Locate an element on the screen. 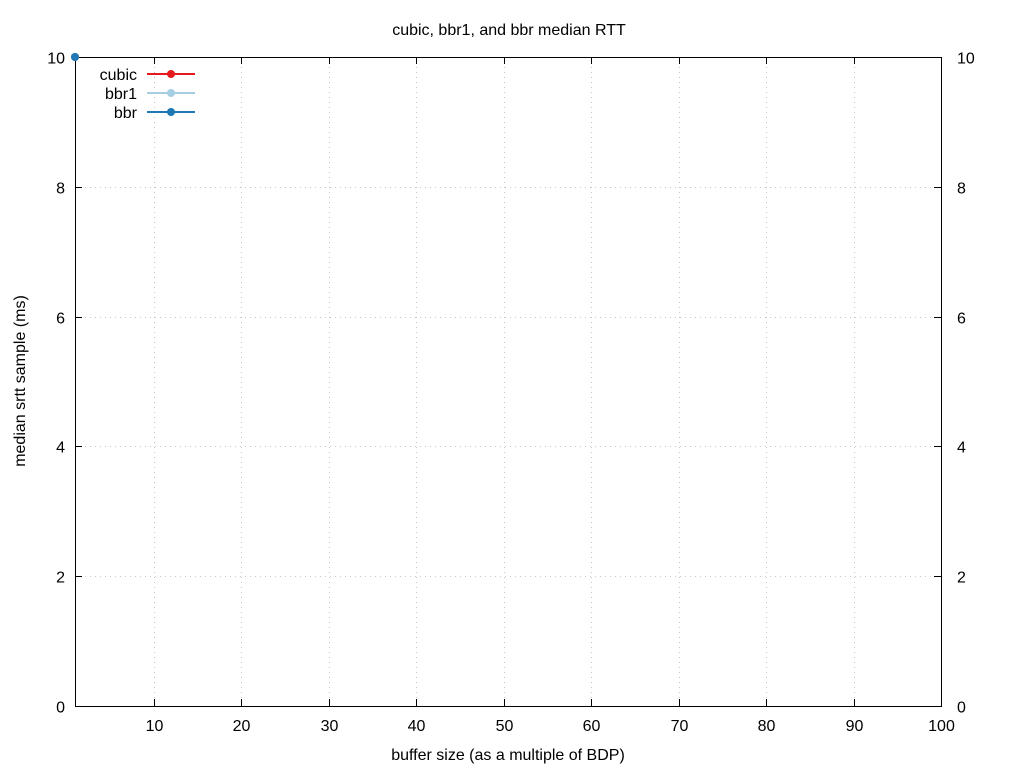 This screenshot has height=768, width=1024. y2-tick-label: 10 is located at coordinates (966, 59).